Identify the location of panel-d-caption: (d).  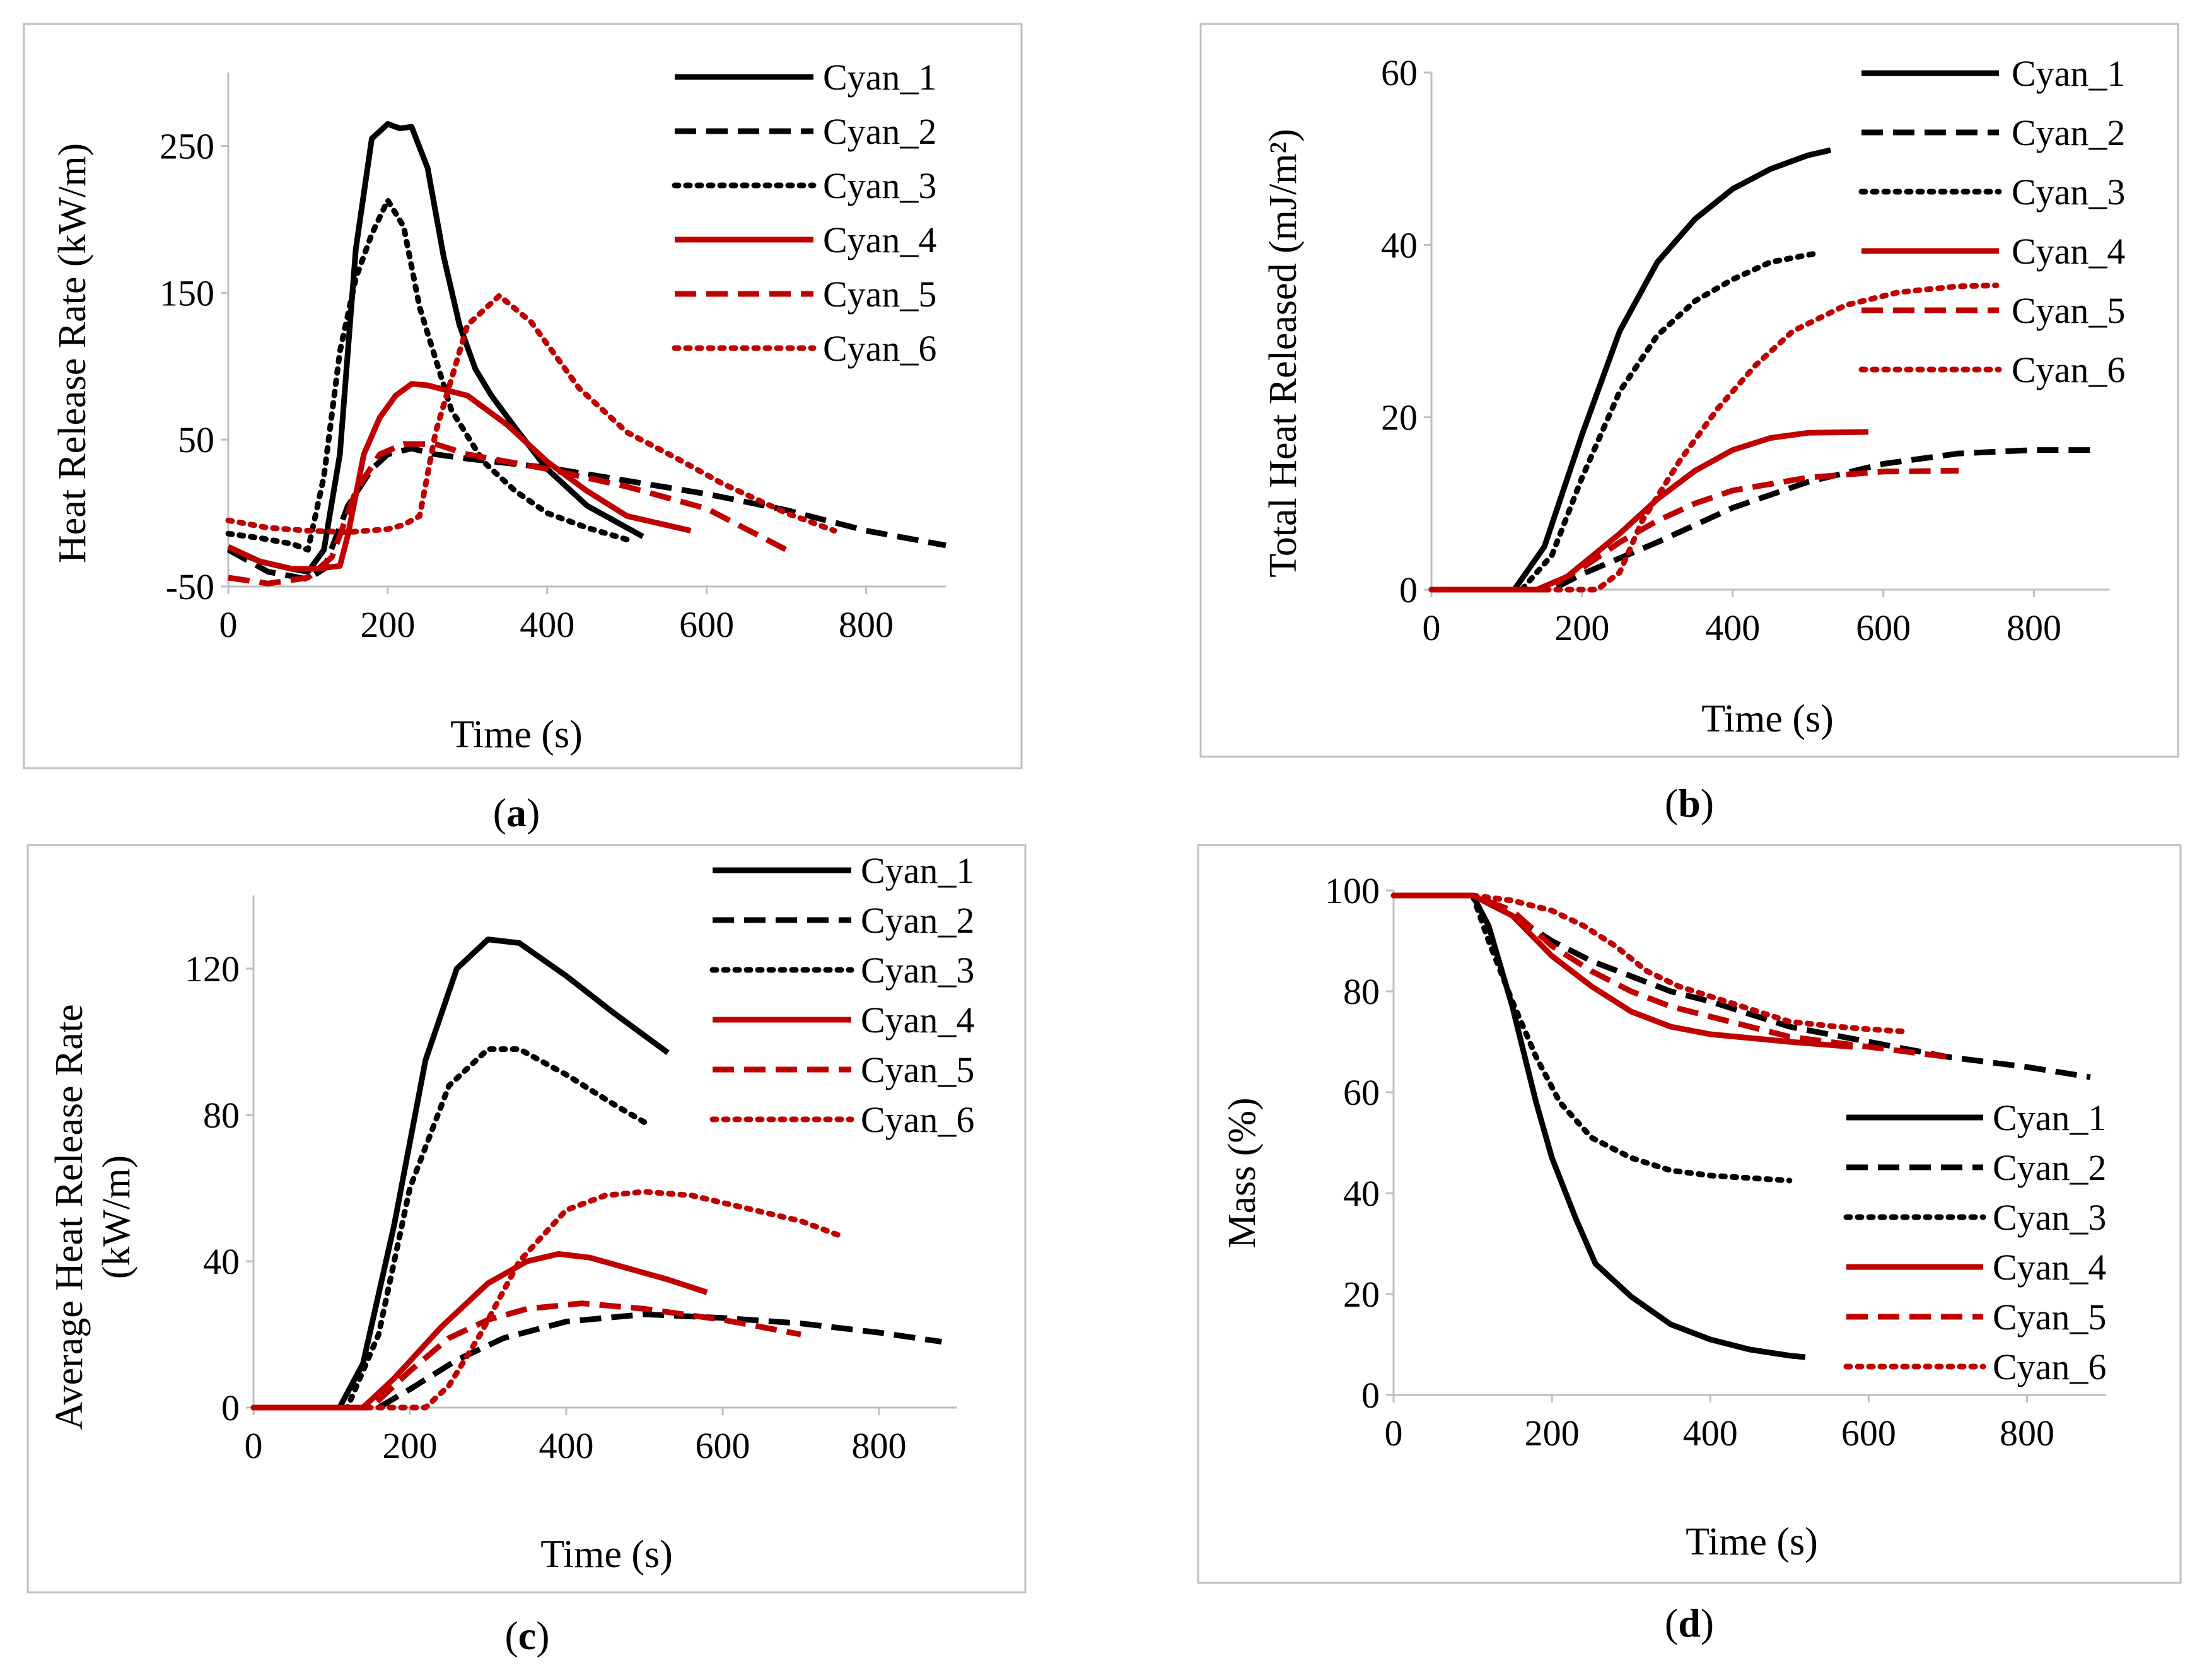
(1689, 1623).